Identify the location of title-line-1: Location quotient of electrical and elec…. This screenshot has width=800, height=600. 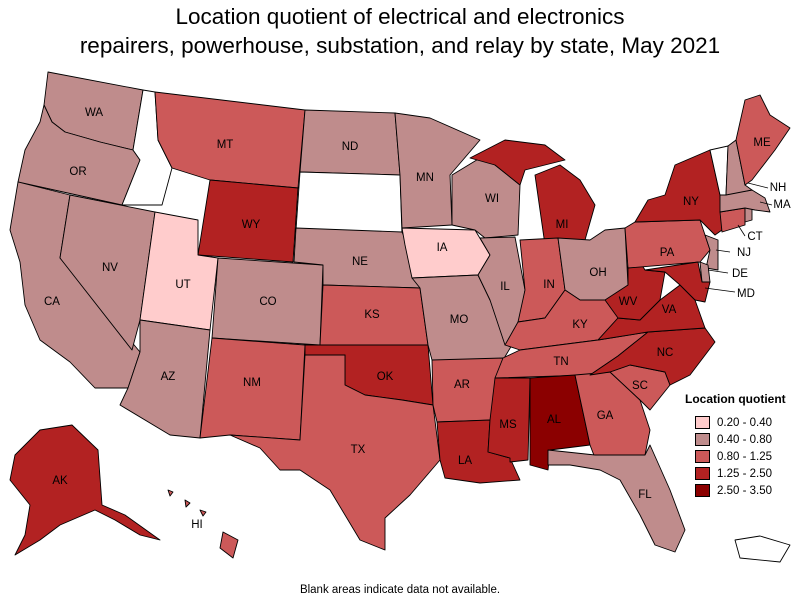
(400, 16).